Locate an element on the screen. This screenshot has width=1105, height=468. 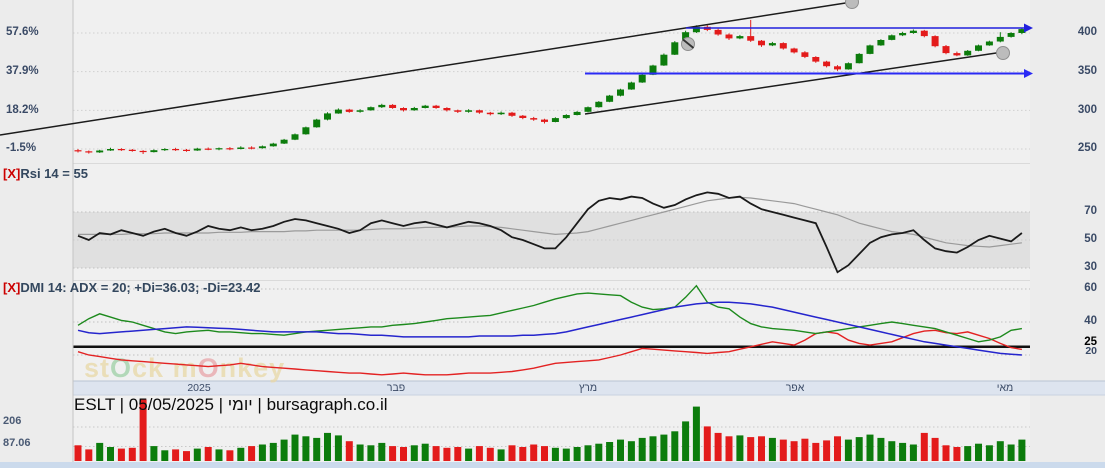
dmi-axis-label: 25 is located at coordinates (1090, 342).